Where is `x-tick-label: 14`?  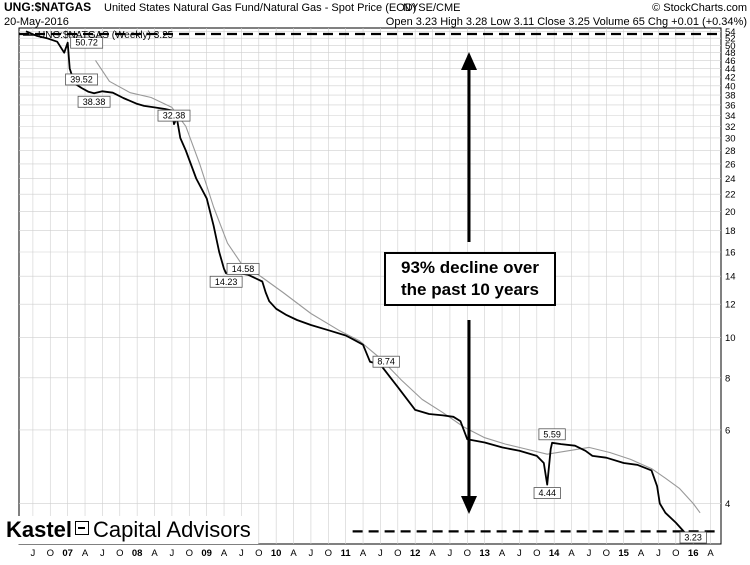 x-tick-label: 14 is located at coordinates (554, 553).